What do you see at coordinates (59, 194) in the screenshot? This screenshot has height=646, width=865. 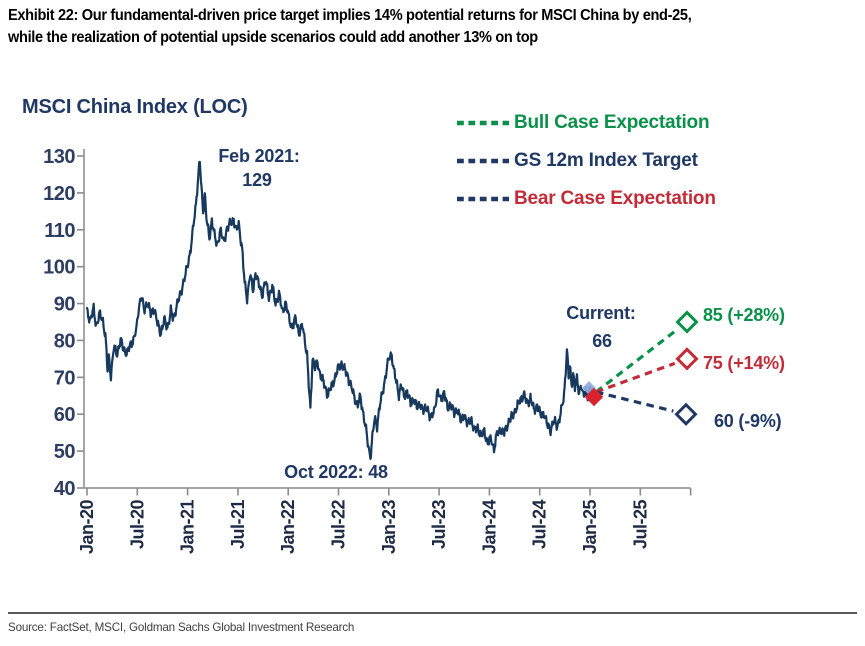 I see `y-axis-label: 120` at bounding box center [59, 194].